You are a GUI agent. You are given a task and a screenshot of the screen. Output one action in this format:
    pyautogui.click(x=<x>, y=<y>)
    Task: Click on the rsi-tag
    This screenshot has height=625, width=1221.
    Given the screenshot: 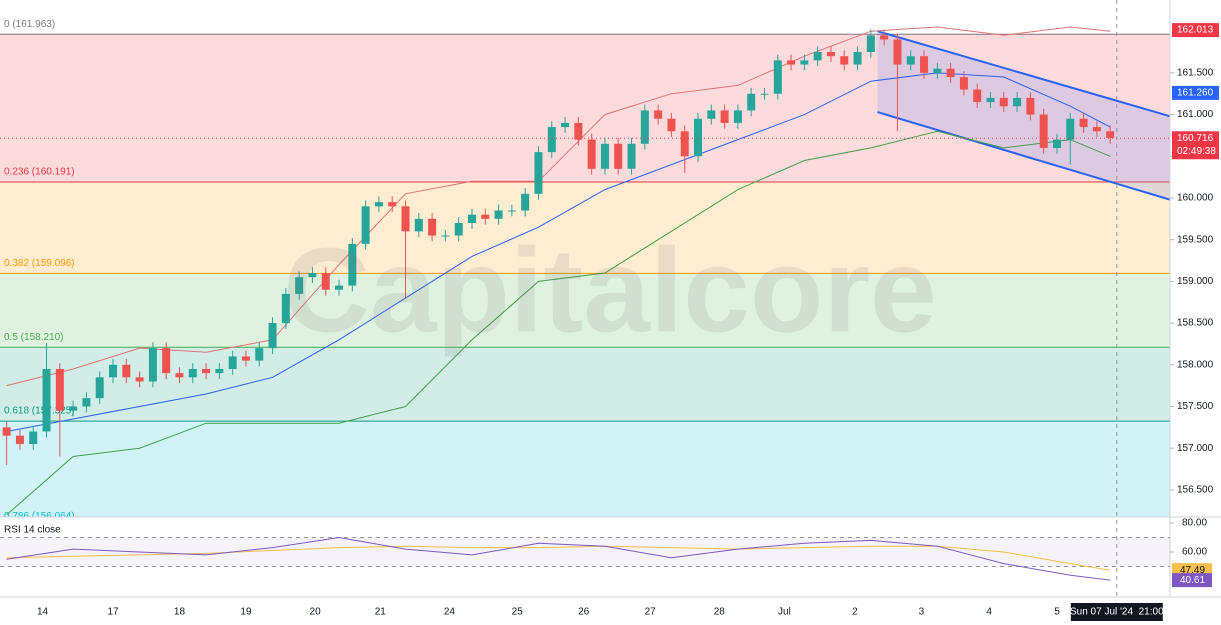 What is the action you would take?
    pyautogui.click(x=1192, y=580)
    